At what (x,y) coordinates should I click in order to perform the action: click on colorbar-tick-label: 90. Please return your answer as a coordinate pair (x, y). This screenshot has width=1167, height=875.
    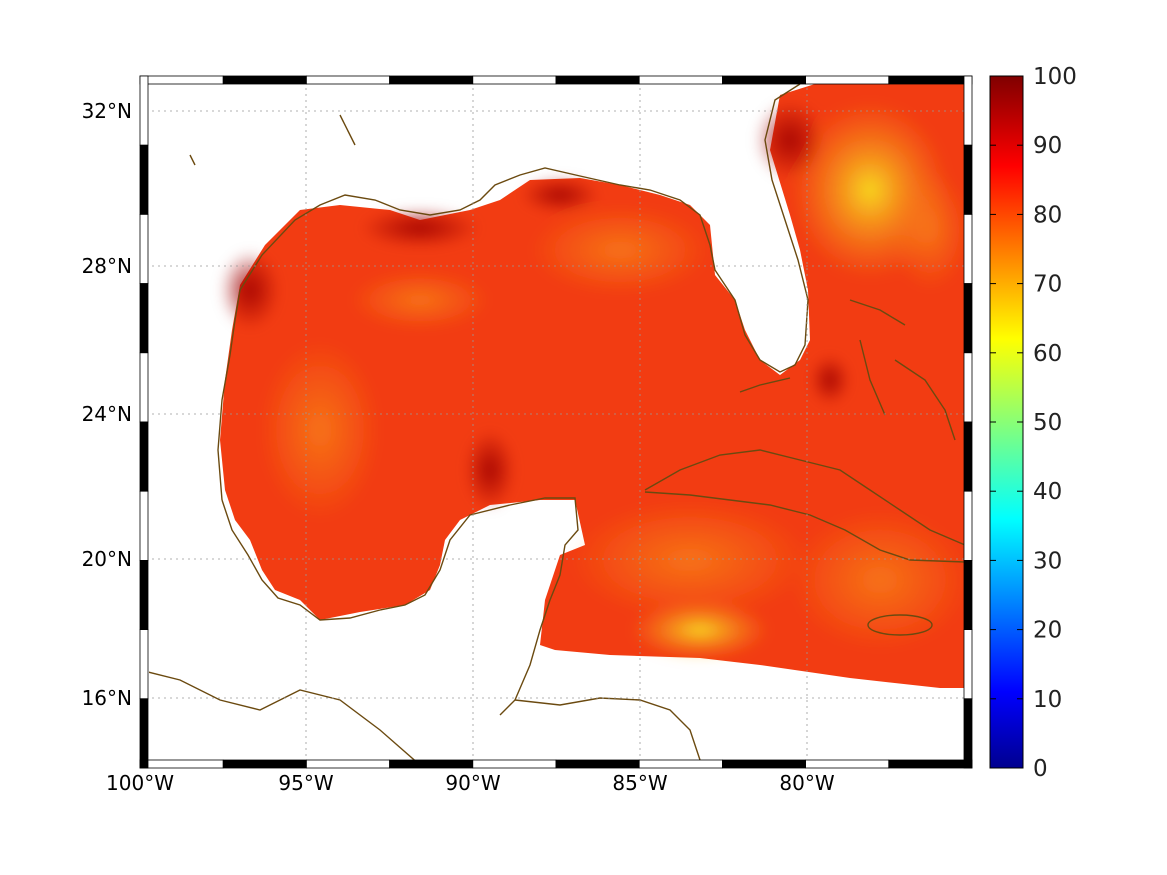
    Looking at the image, I should click on (1047, 146).